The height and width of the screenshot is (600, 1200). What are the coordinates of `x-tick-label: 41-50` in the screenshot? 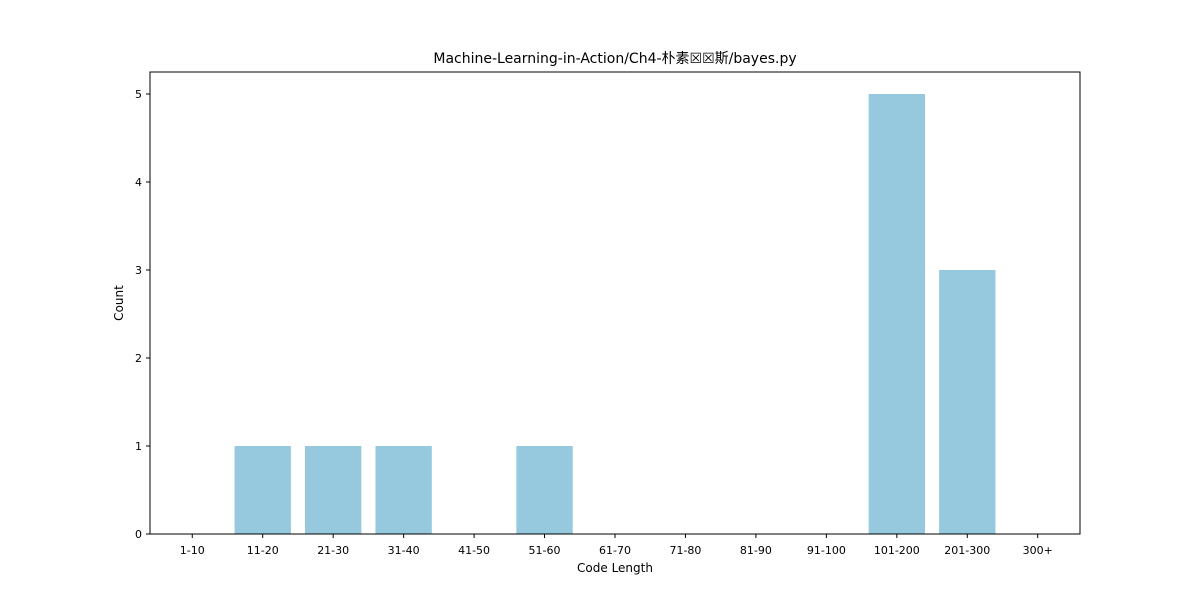 It's located at (474, 550).